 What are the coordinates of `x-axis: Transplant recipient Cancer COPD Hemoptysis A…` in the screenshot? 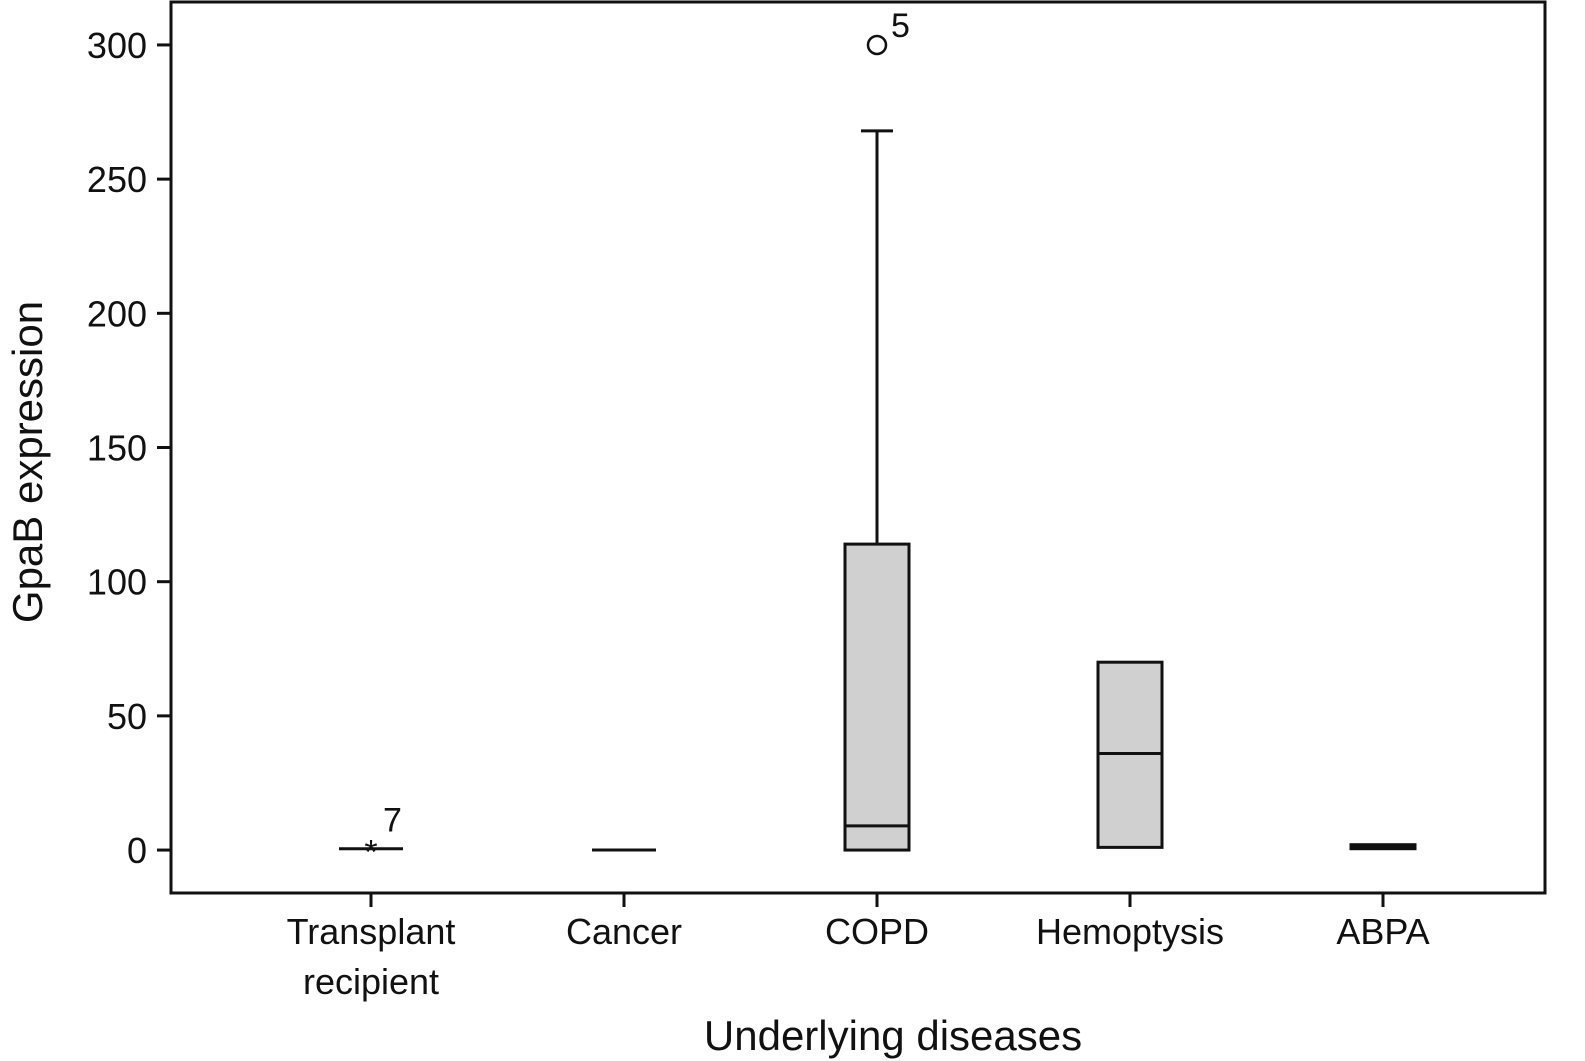 It's located at (858, 947).